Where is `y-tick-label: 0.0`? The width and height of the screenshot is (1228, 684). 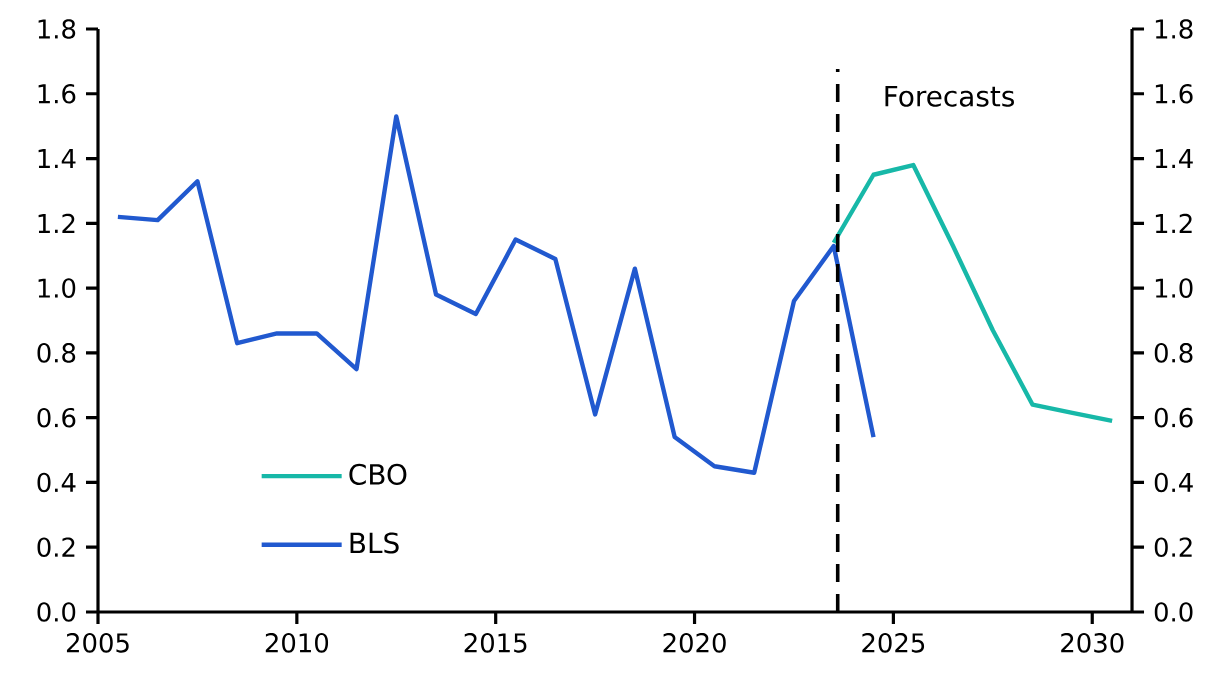 y-tick-label: 0.0 is located at coordinates (1173, 612).